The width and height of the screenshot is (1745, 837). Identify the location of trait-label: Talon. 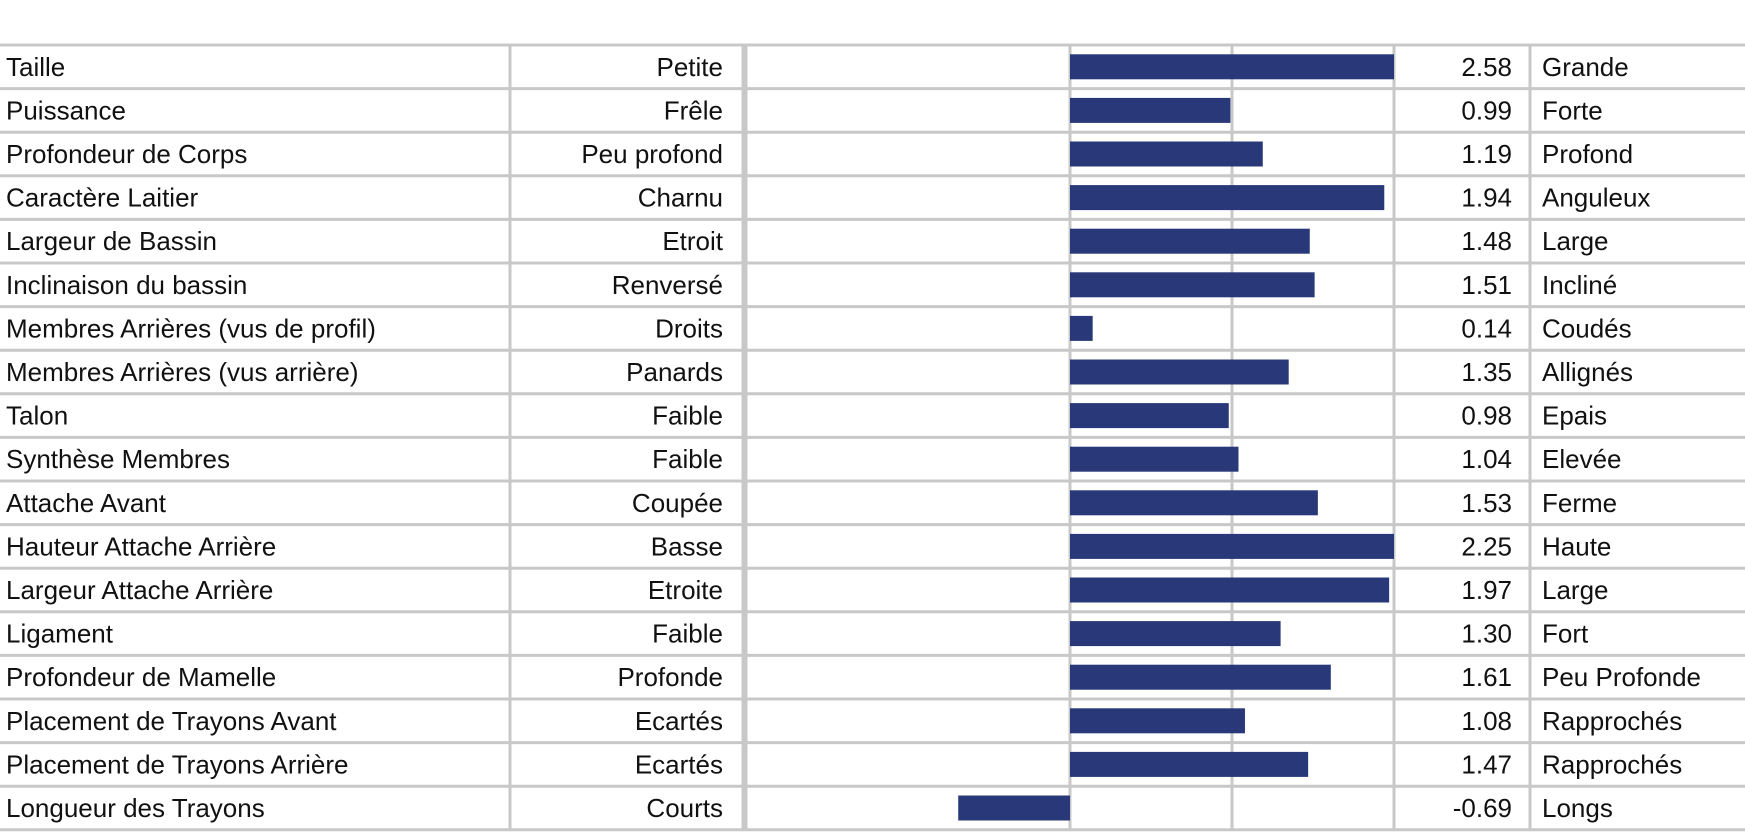
(37, 416).